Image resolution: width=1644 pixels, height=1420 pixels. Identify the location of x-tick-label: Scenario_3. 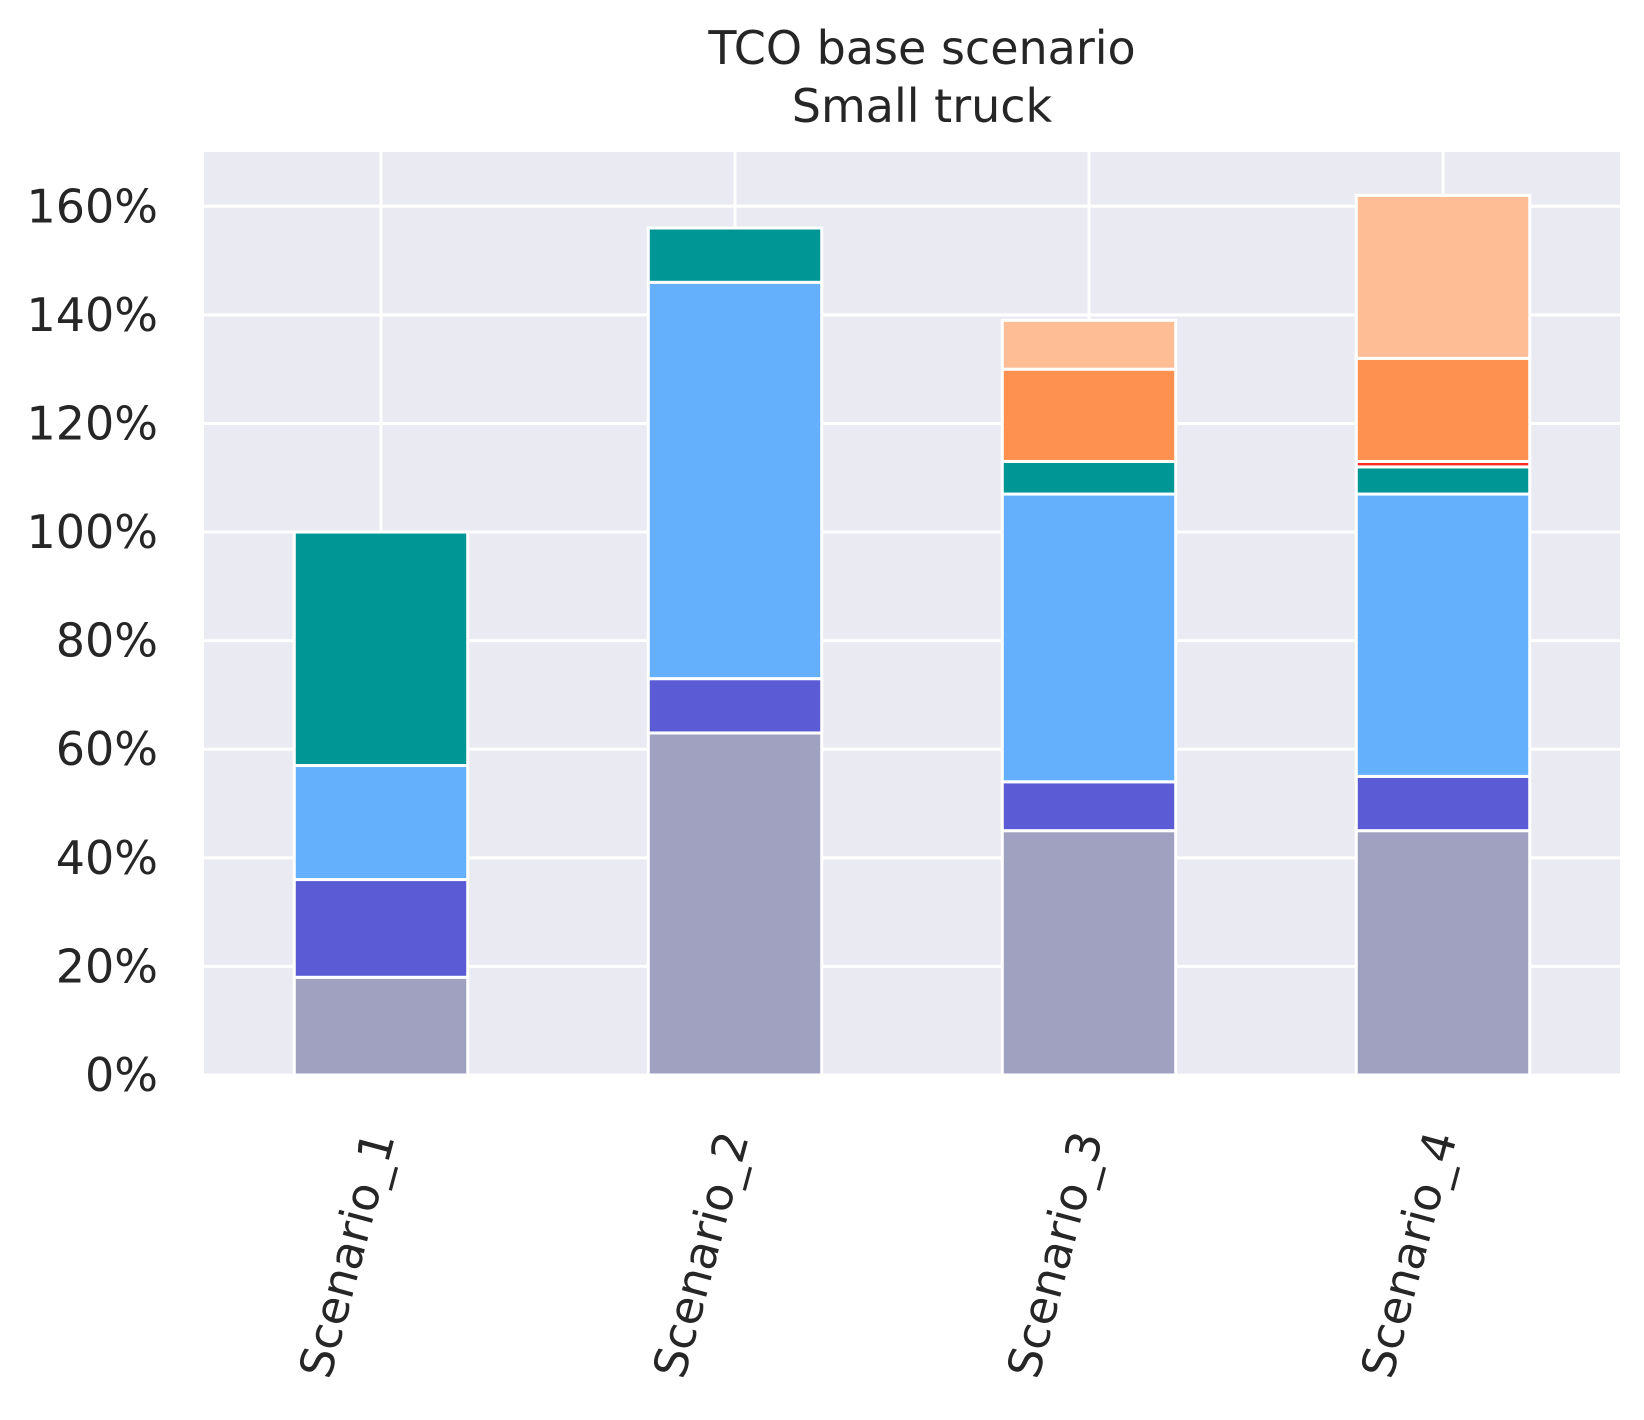
(1054, 1255).